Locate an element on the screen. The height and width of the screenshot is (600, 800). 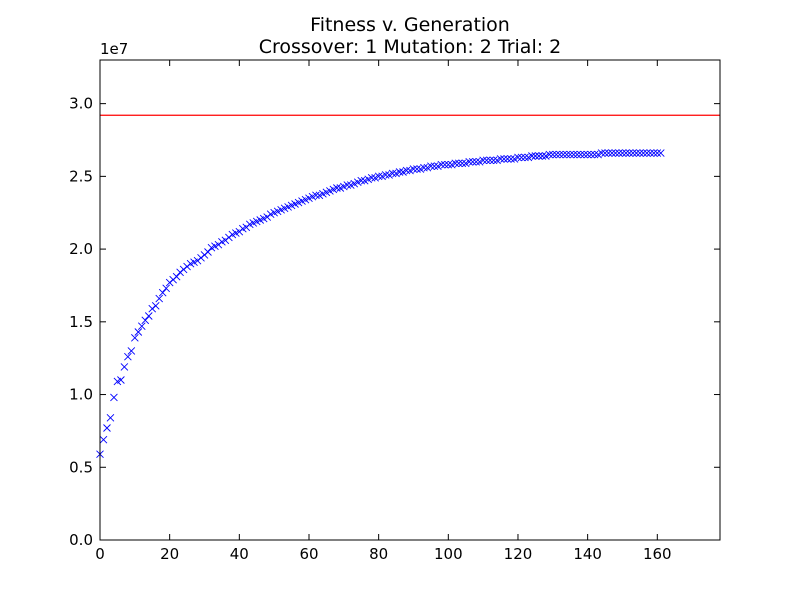
x-tick-label: 140 is located at coordinates (587, 554).